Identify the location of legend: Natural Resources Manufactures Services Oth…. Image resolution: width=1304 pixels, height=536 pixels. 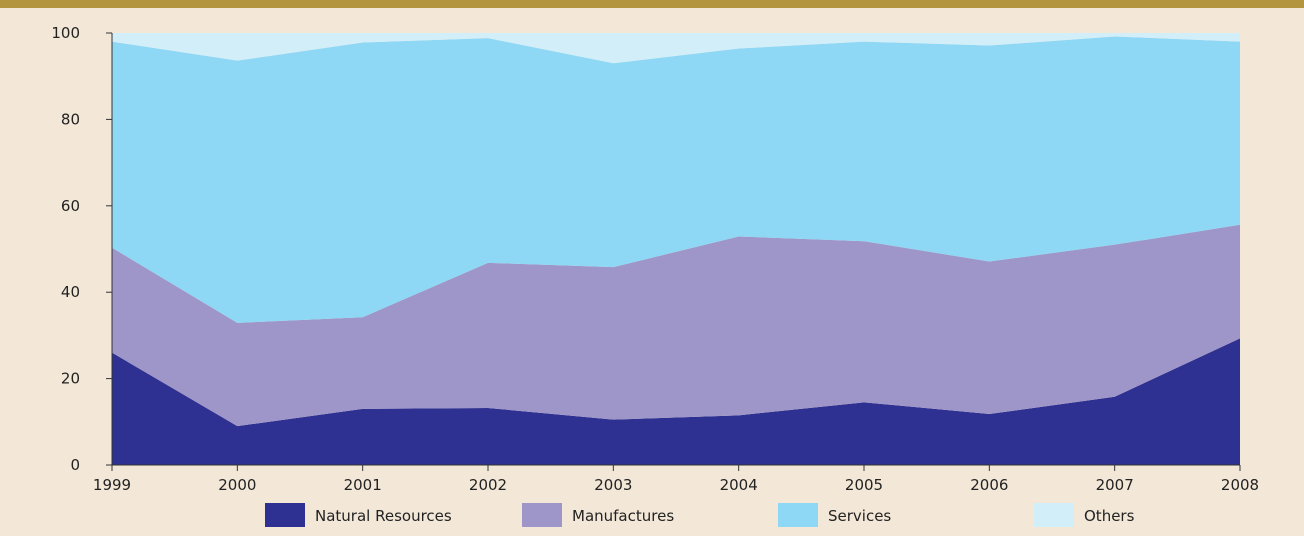
(700, 515).